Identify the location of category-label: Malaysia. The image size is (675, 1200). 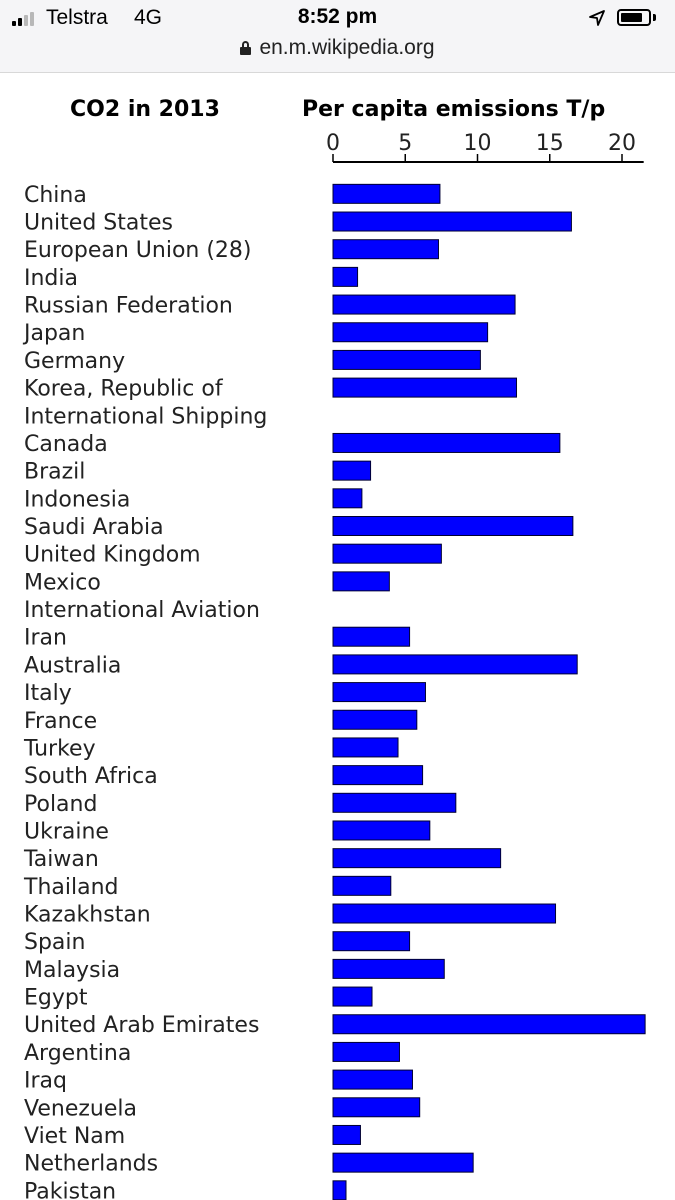
(72, 970).